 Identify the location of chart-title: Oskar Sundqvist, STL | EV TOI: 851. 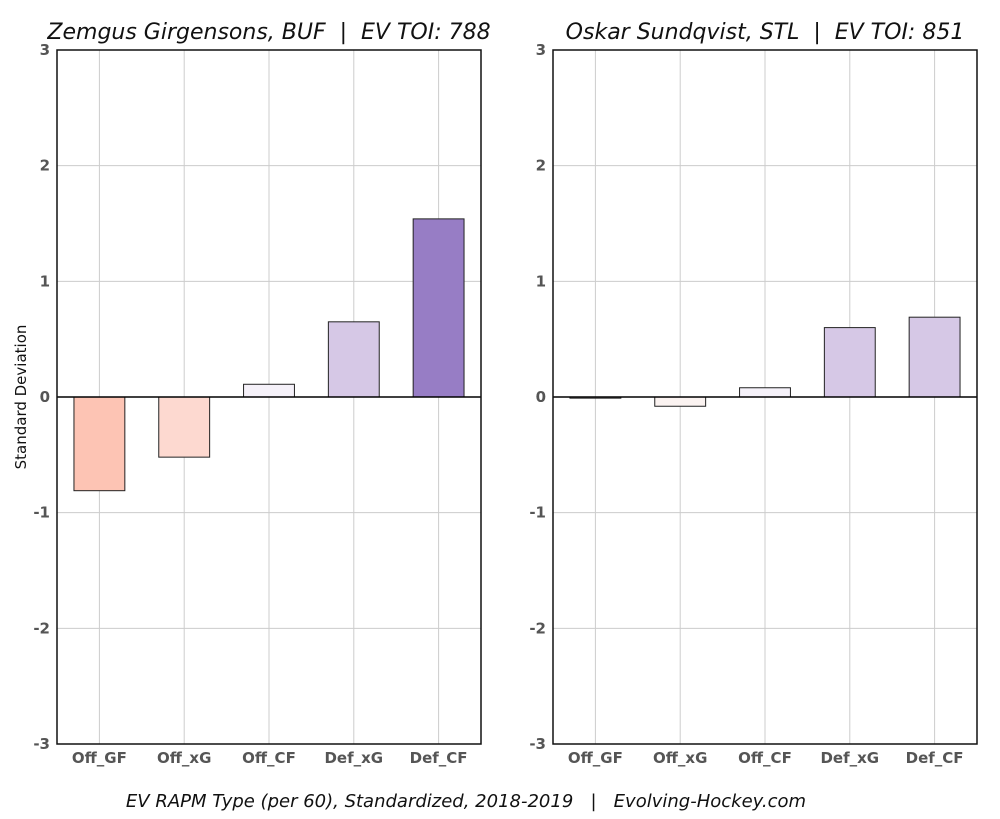
(765, 32).